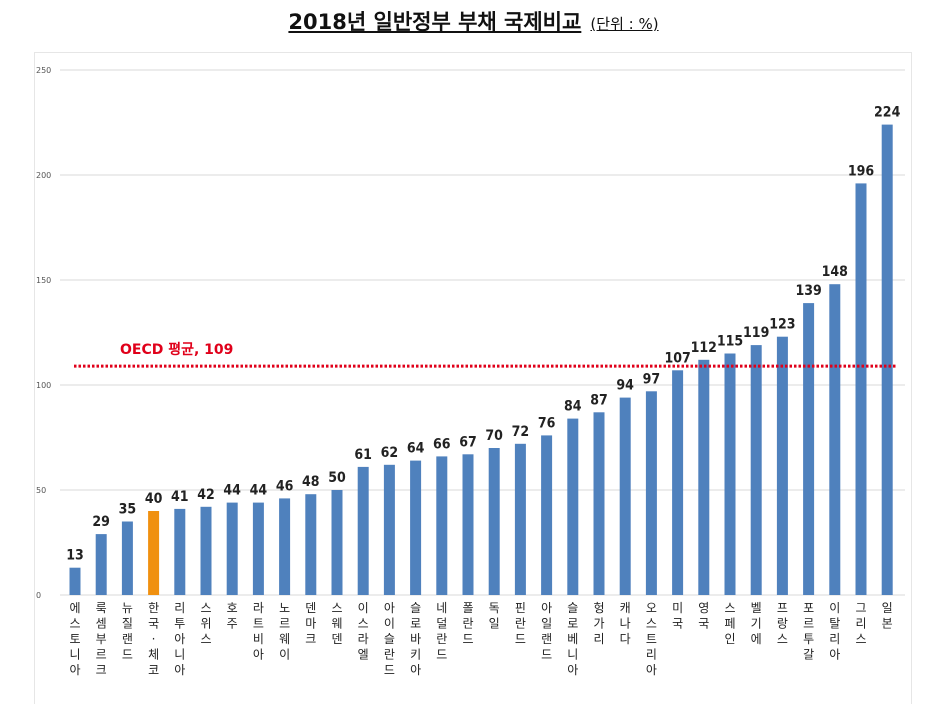  What do you see at coordinates (467, 608) in the screenshot?
I see `category-label-char: 폴` at bounding box center [467, 608].